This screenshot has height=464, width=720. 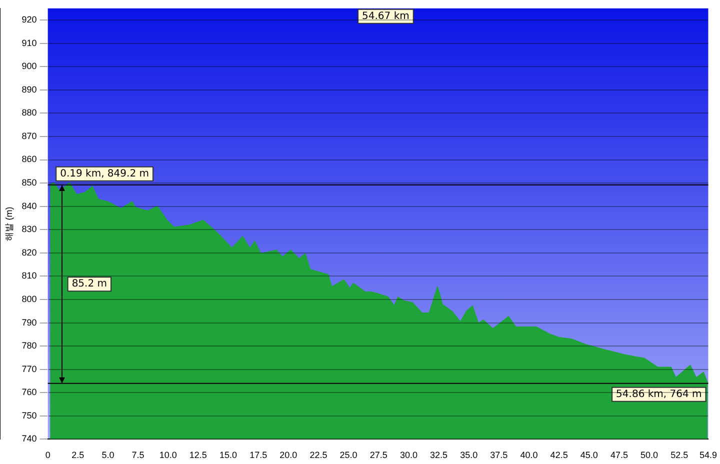 What do you see at coordinates (29, 415) in the screenshot?
I see `y-tick-label: 750` at bounding box center [29, 415].